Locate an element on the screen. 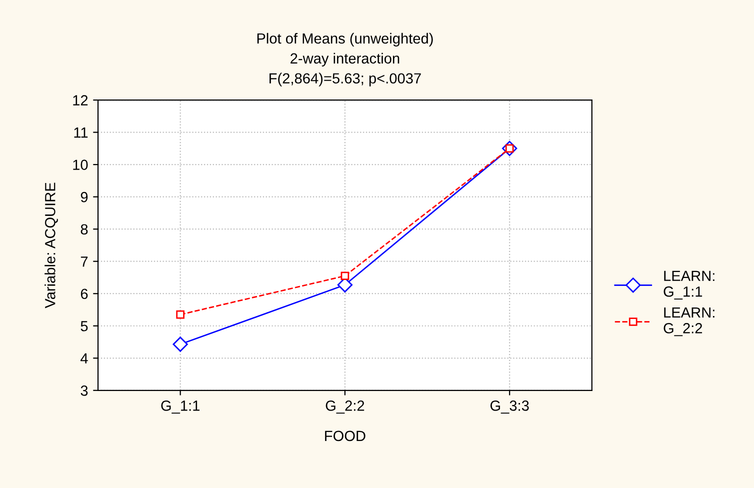 Image resolution: width=754 pixels, height=488 pixels. legend-label: LEARN: G_2:2 is located at coordinates (689, 321).